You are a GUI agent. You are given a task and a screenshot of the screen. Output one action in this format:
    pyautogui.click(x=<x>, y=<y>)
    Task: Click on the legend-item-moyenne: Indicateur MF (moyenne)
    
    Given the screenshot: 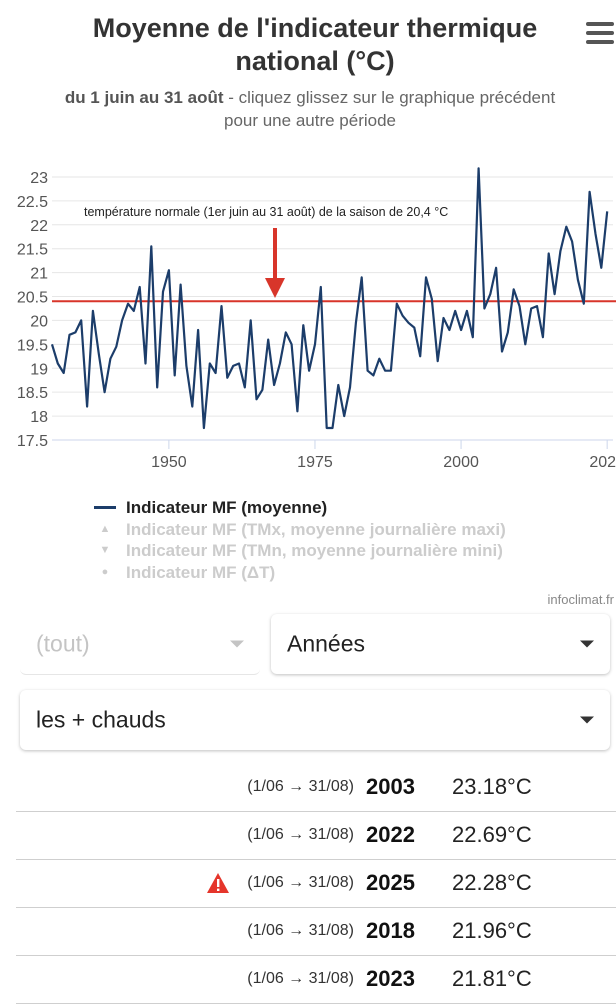 What is the action you would take?
    pyautogui.click(x=300, y=508)
    